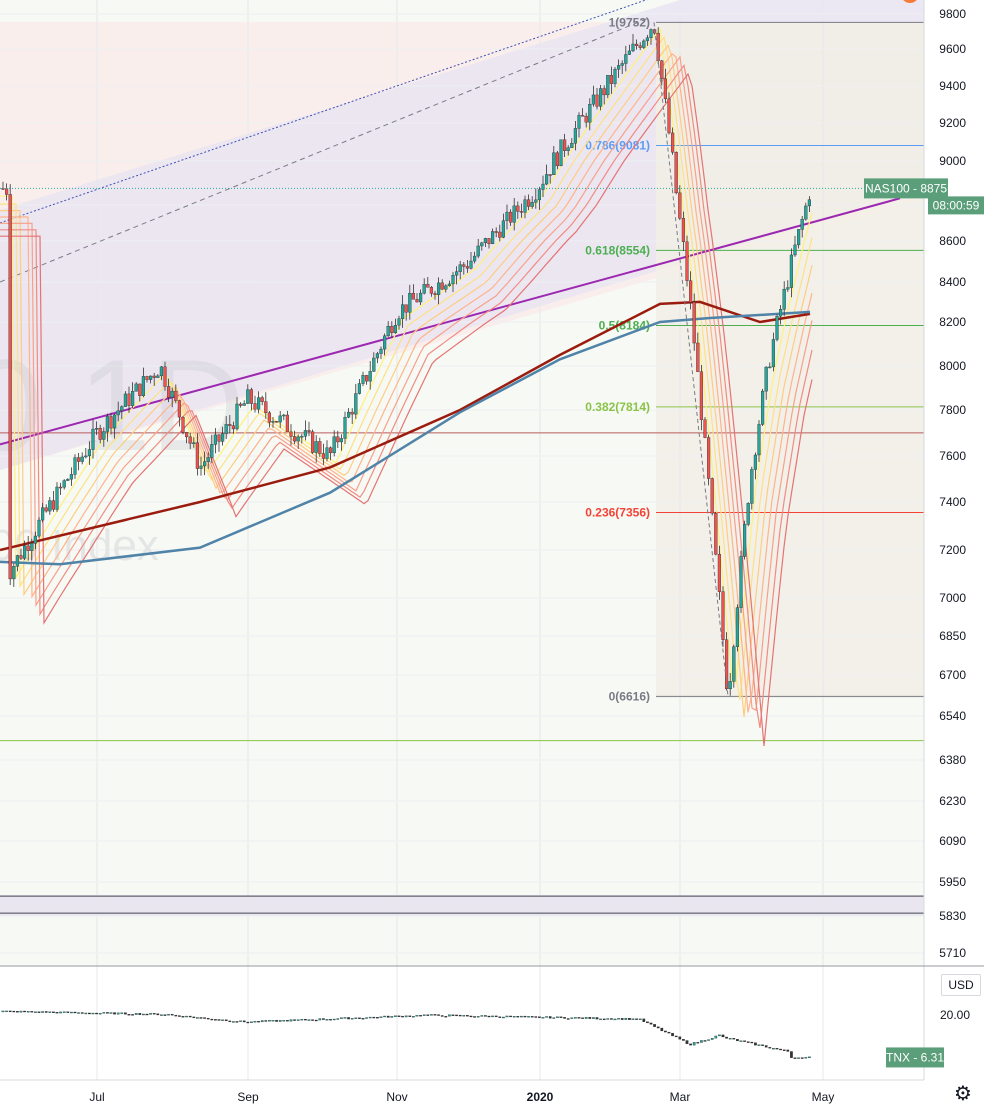 The height and width of the screenshot is (1114, 984). Describe the element at coordinates (956, 205) in the screenshot. I see `countdown-label: 08:00:59` at that location.